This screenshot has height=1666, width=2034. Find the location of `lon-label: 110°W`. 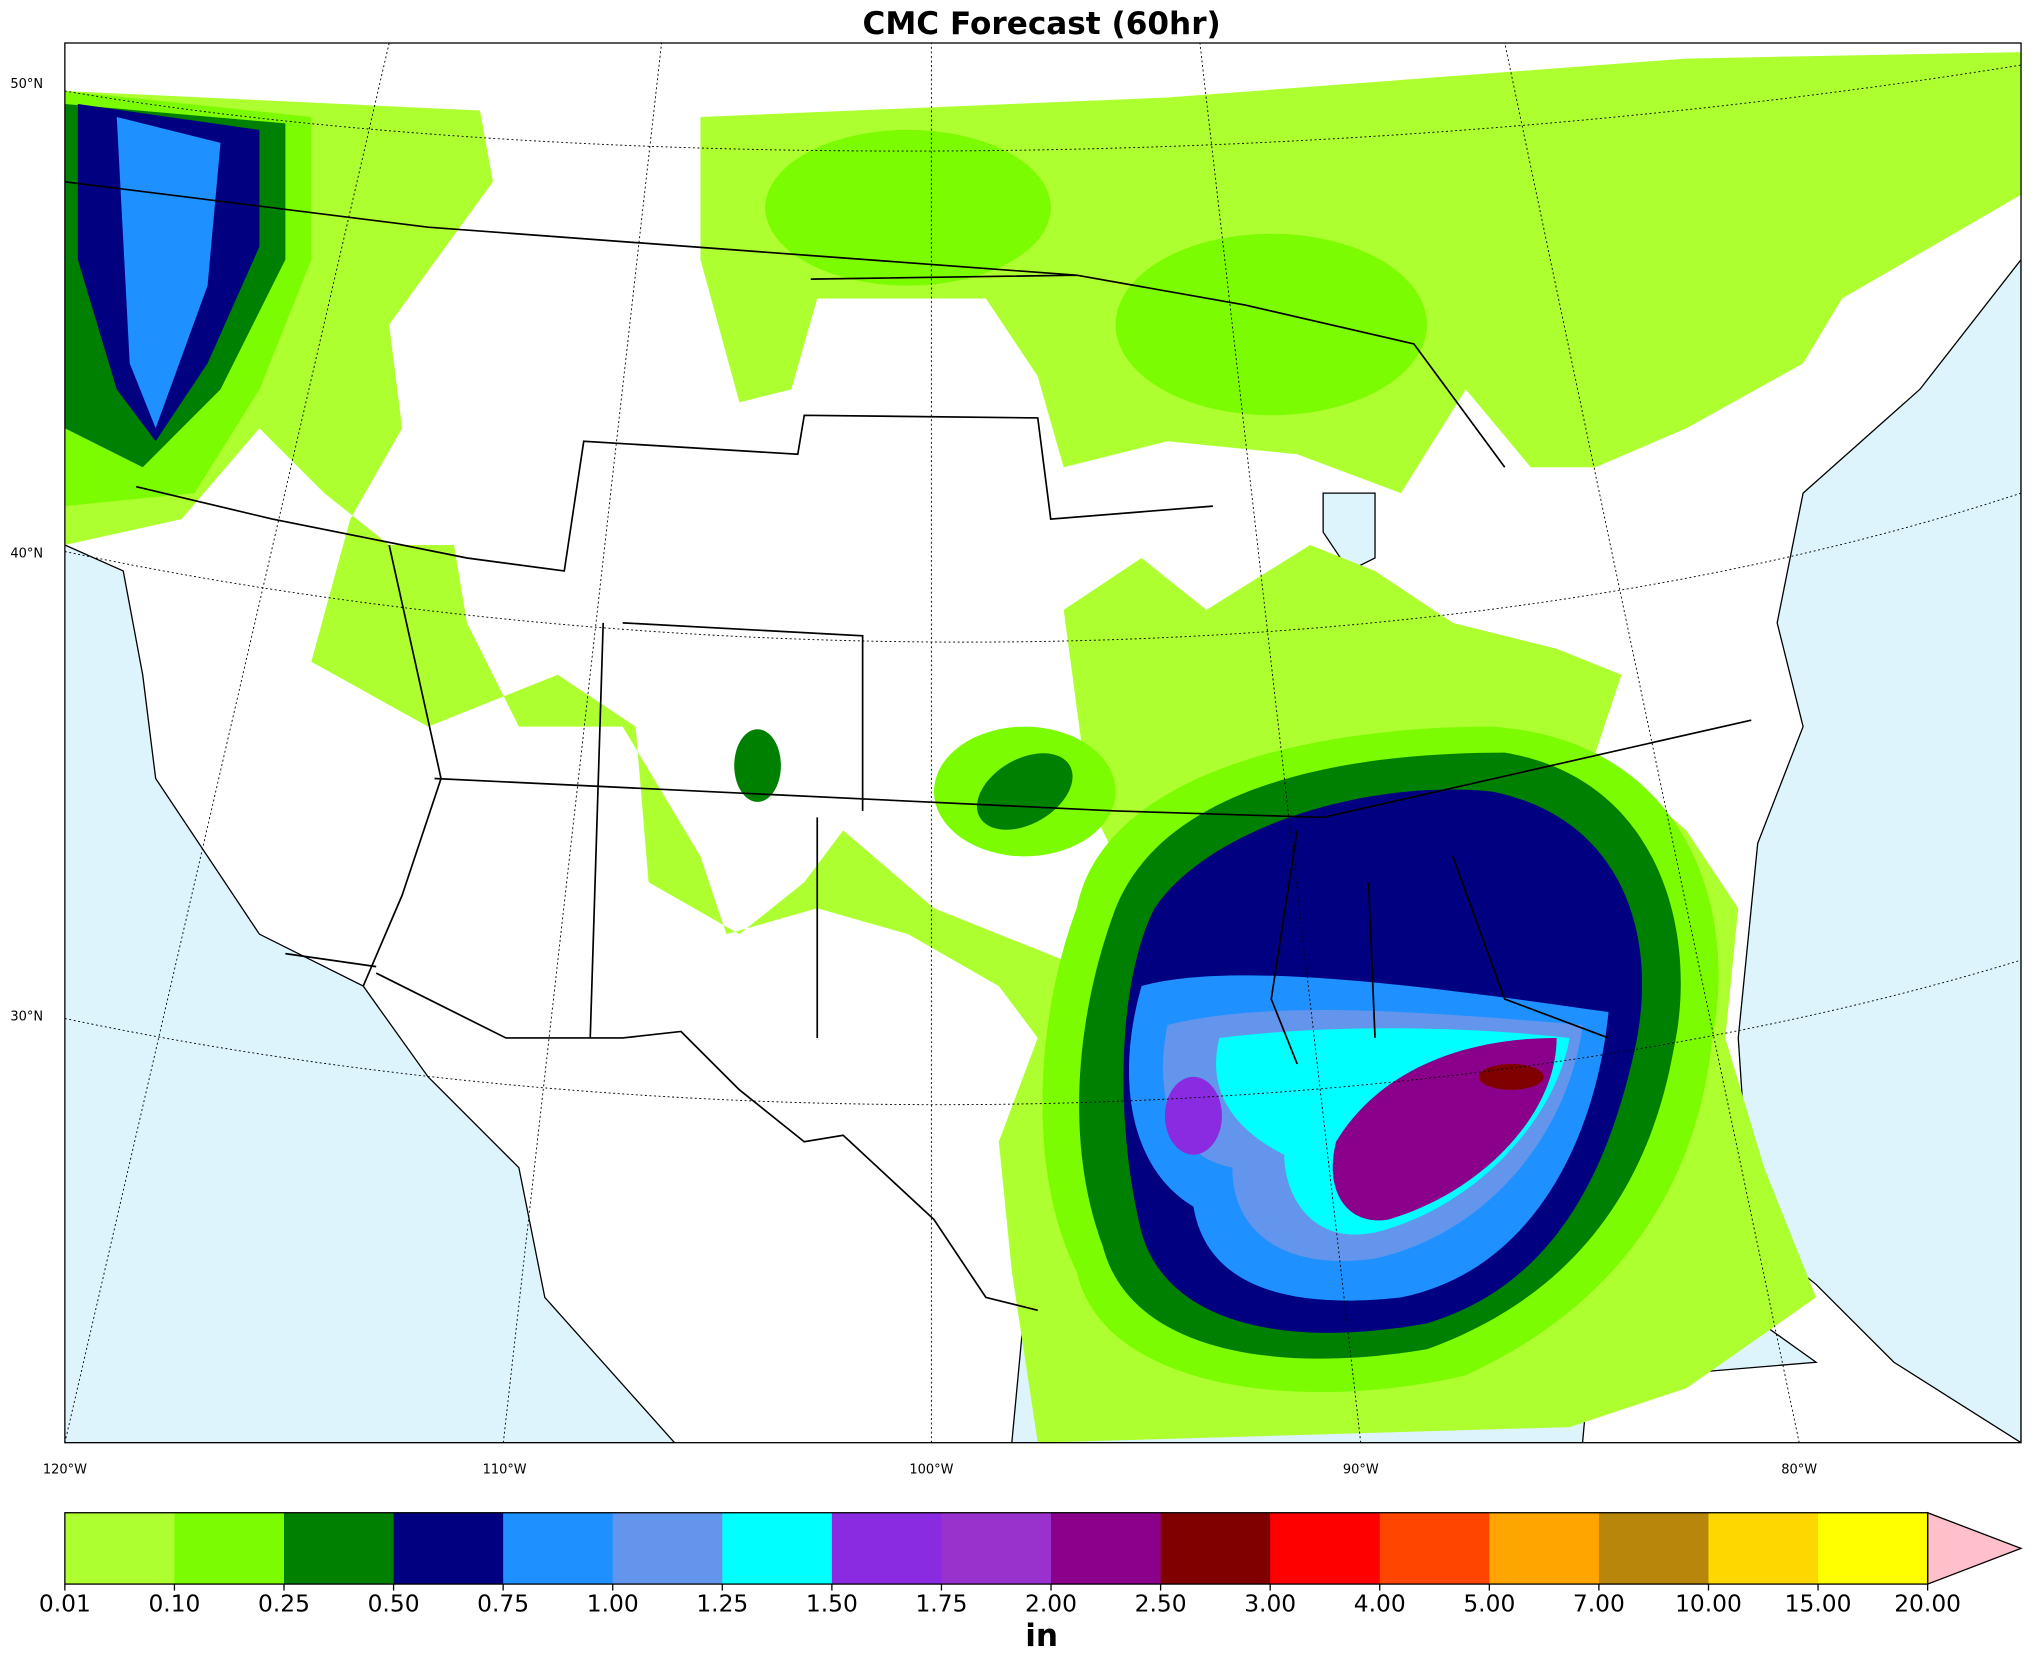

lon-label: 110°W is located at coordinates (505, 1469).